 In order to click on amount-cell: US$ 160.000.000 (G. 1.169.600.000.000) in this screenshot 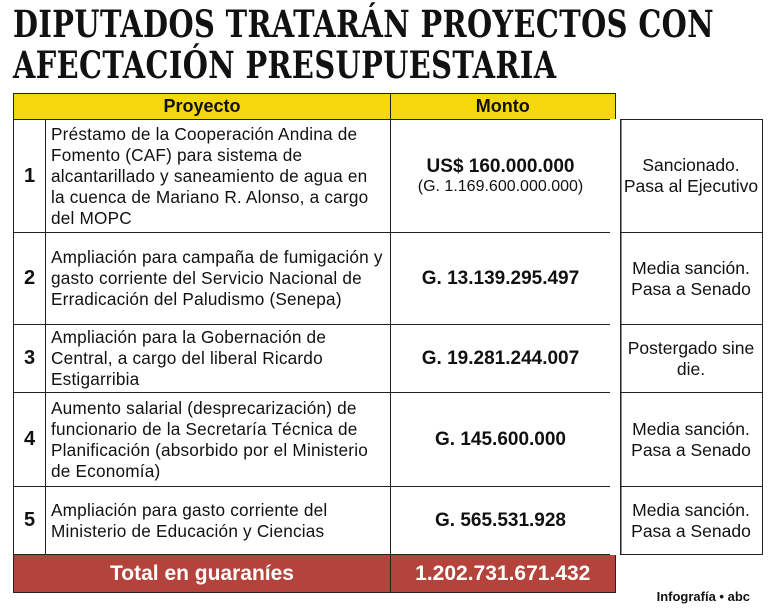, I will do `click(503, 176)`.